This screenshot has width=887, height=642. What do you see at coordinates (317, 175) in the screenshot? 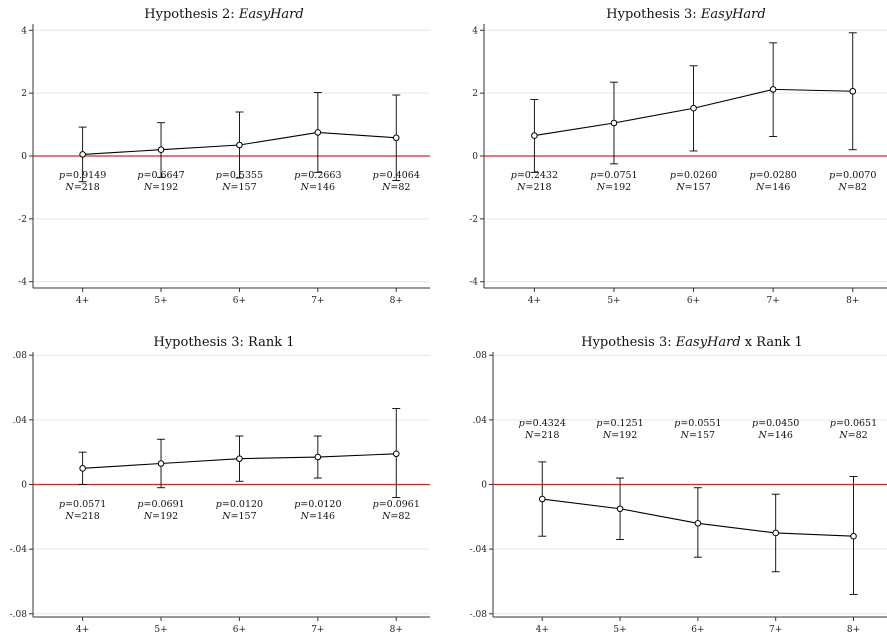
I see `p-value-label: p=0.2663` at bounding box center [317, 175].